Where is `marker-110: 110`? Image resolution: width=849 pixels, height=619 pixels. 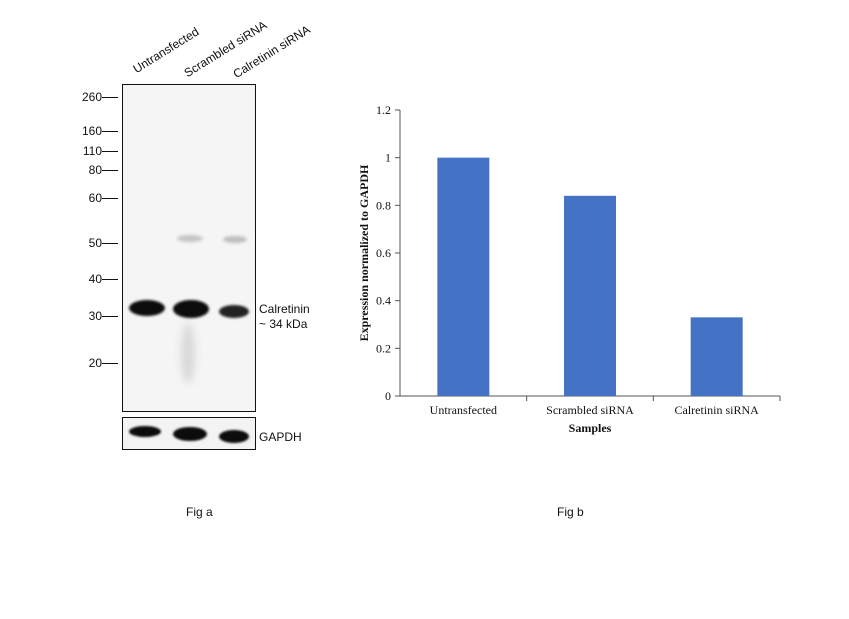
marker-110: 110 is located at coordinates (92, 151).